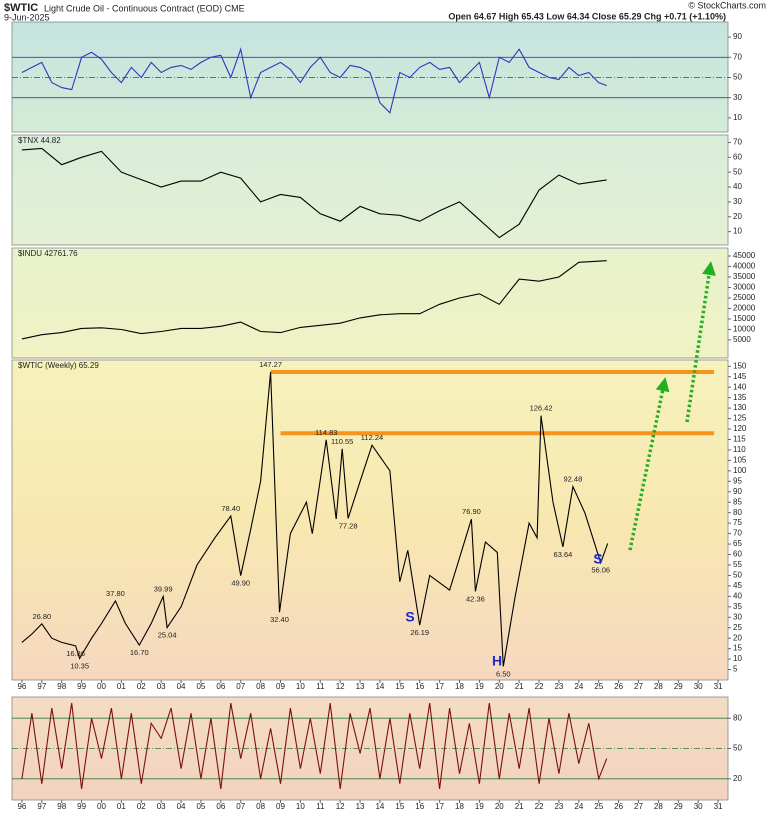 The width and height of the screenshot is (768, 816). What do you see at coordinates (280, 806) in the screenshot?
I see `x-tick-label: 09` at bounding box center [280, 806].